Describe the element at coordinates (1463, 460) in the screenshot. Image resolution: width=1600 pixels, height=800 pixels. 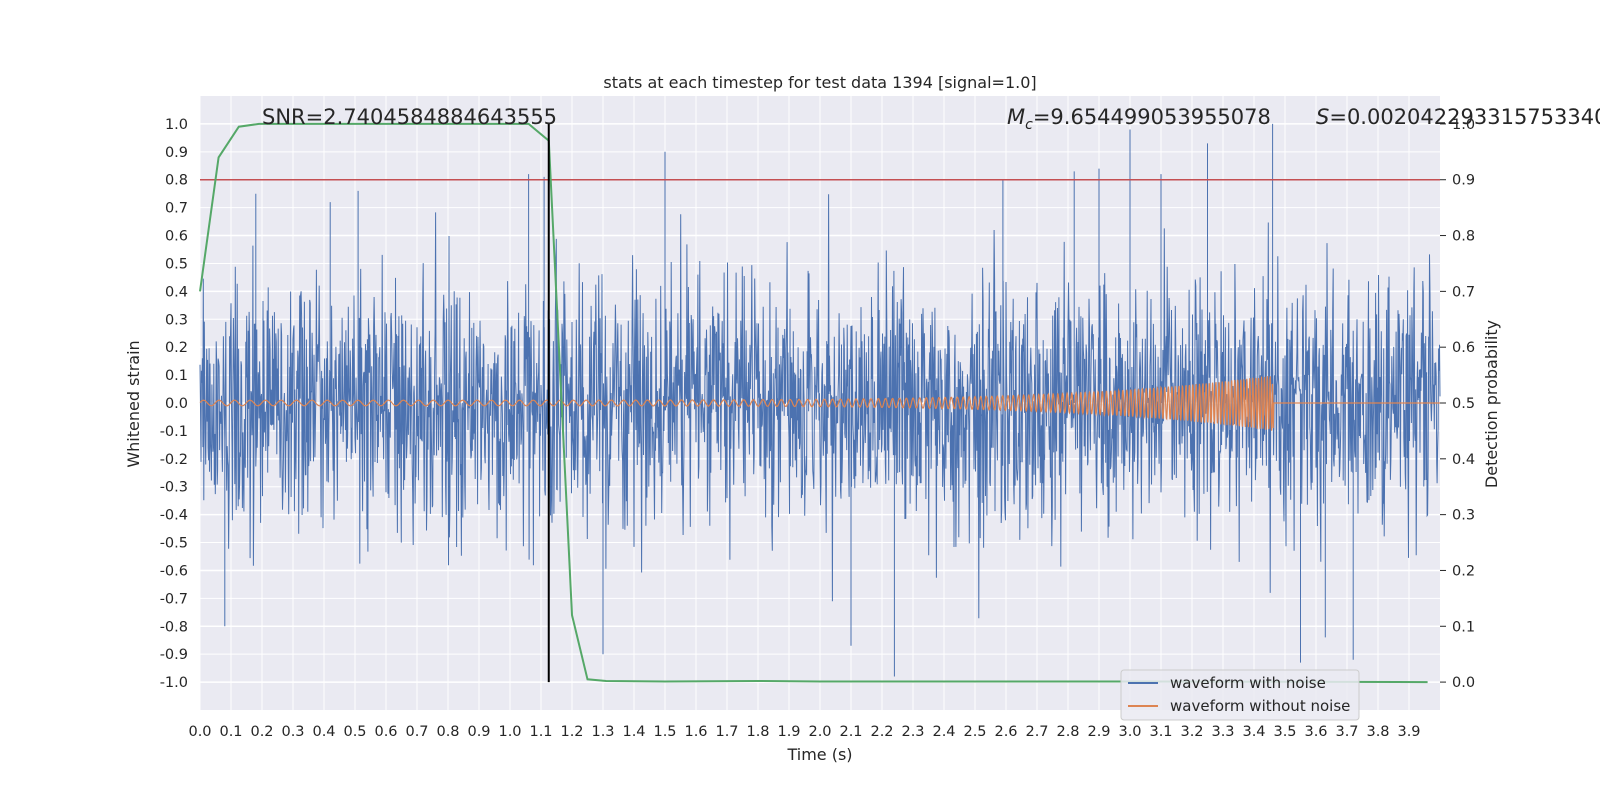
I see `y-right-tick-label: 0.4` at that location.